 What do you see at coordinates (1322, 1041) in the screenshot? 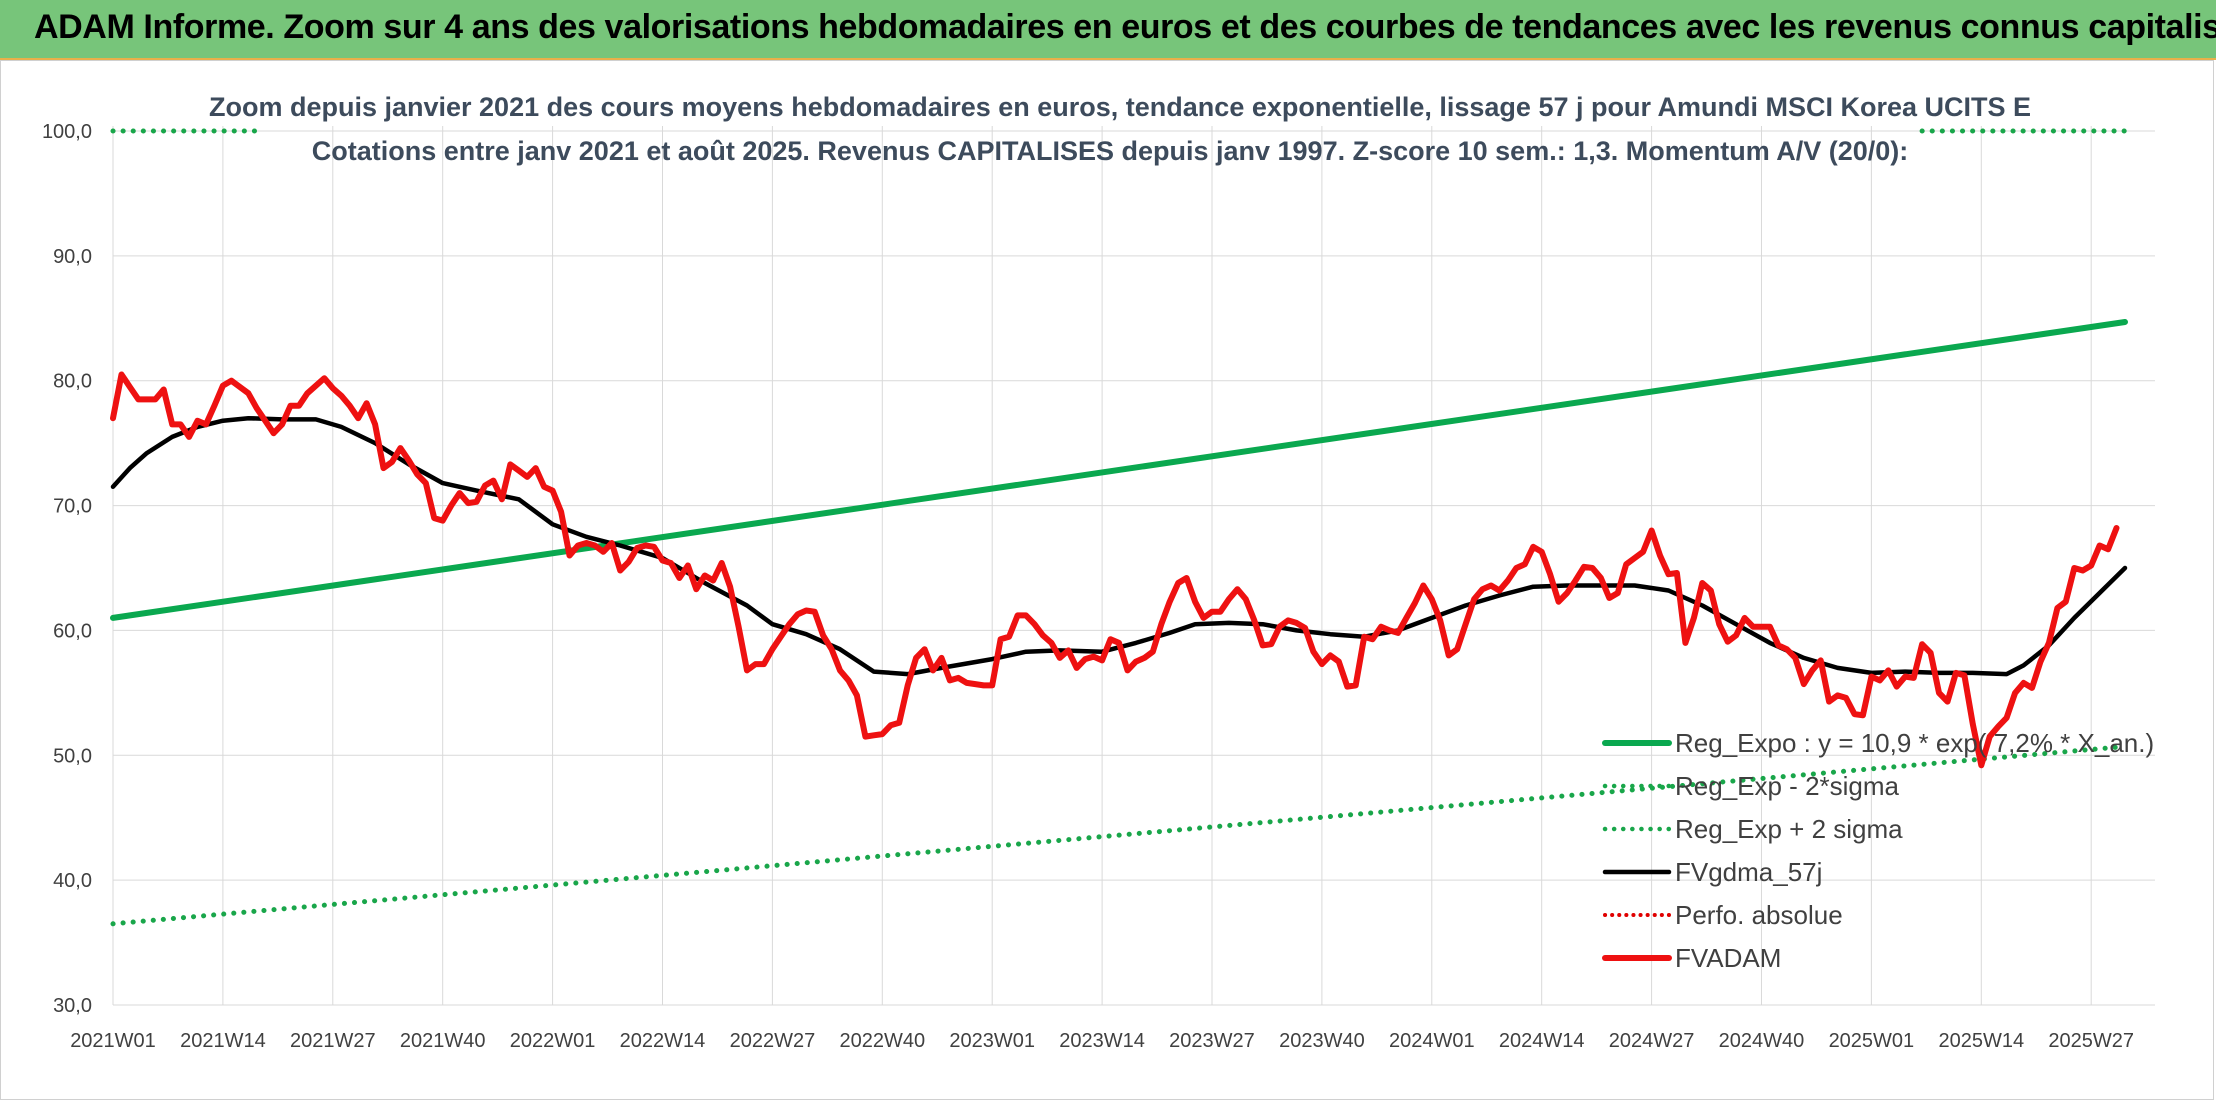
I see `x-tick-label: 2023W40` at bounding box center [1322, 1041].